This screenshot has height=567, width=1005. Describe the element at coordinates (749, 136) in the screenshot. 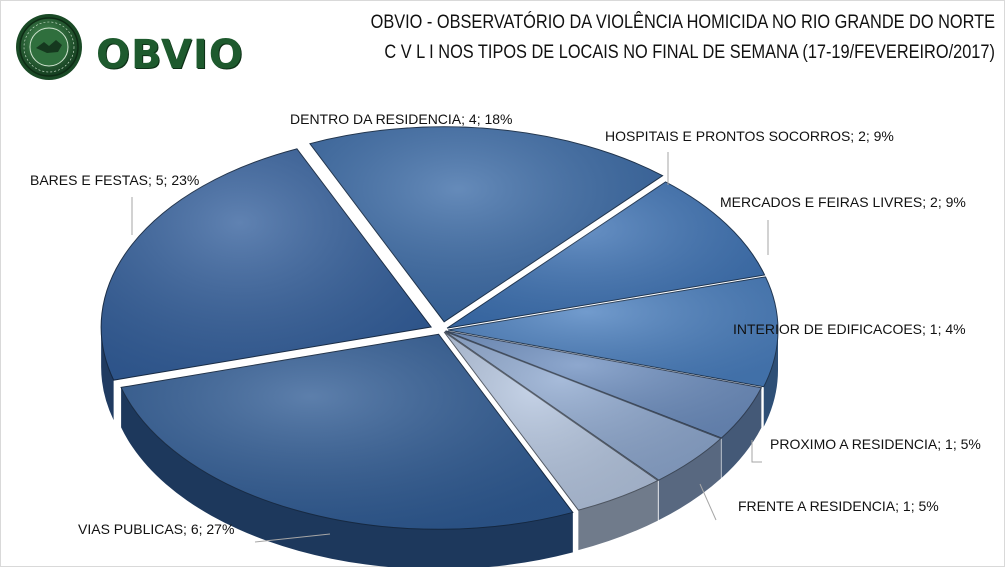

I see `data-label-hospitais-e-prontos-socorros: HOSPITAIS E PRONTOS SOCORROS; 2; 9%` at that location.